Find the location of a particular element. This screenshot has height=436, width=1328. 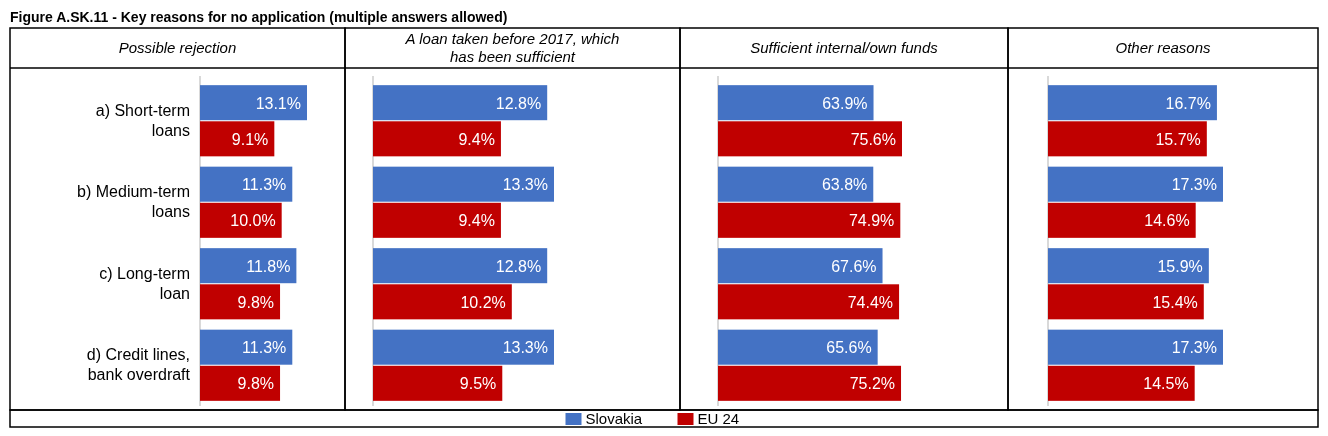

text: Figure A.SK.11 - Key reasons for no application (multiple answers allowed) is located at coordinates (259, 17).